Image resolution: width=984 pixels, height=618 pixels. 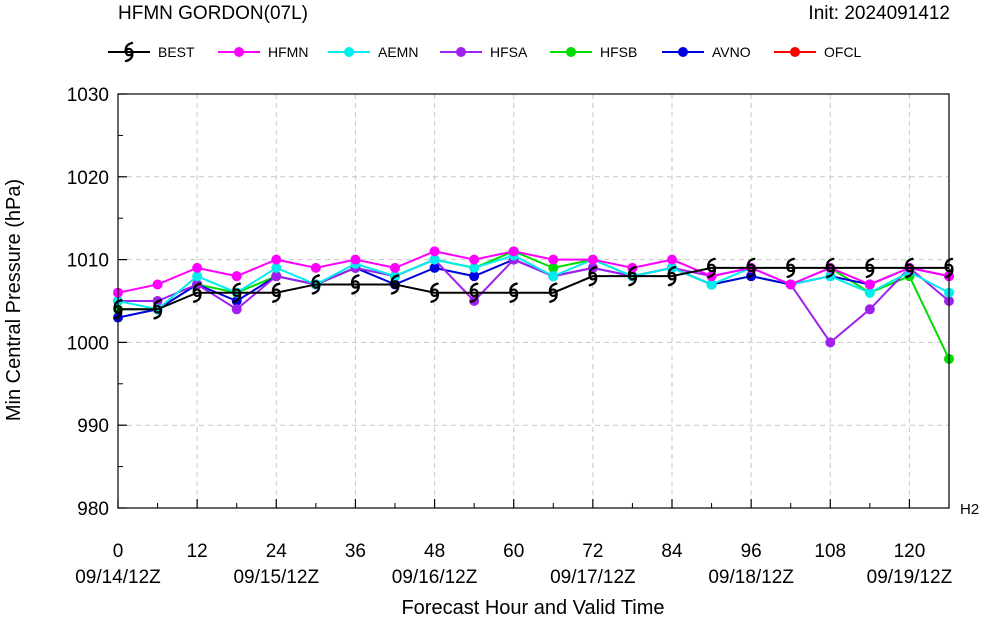 What do you see at coordinates (176, 52) in the screenshot?
I see `legend-label: BEST` at bounding box center [176, 52].